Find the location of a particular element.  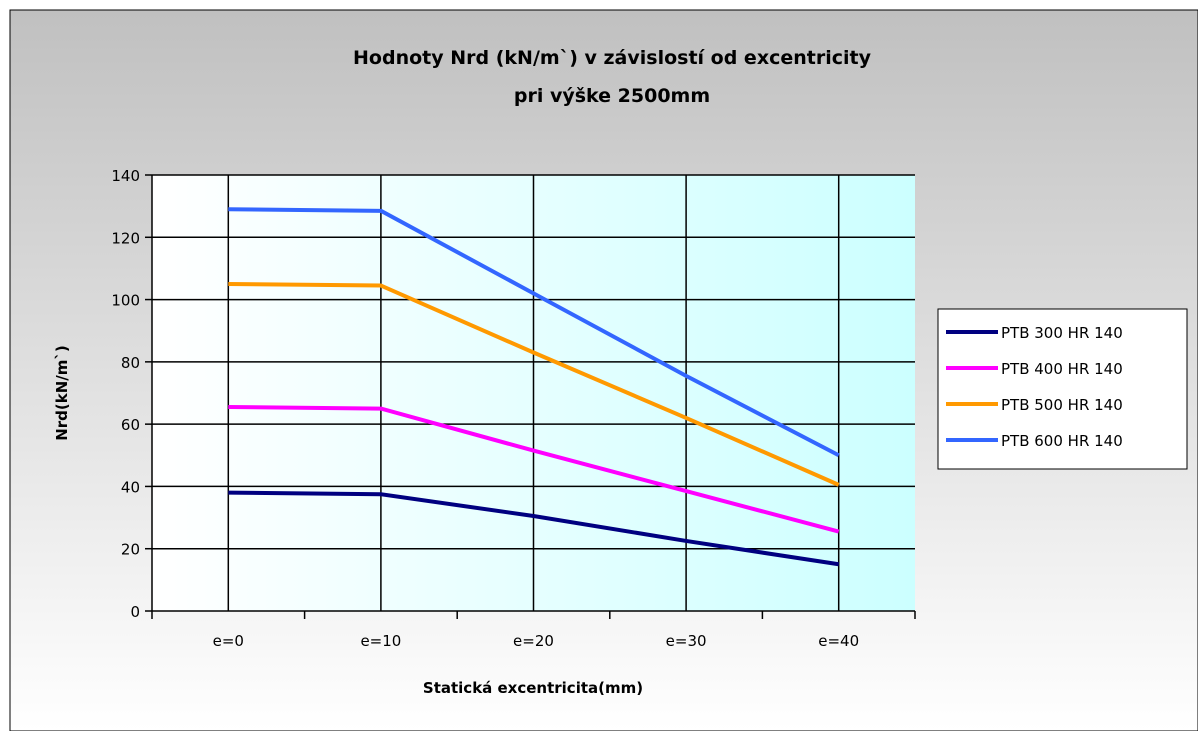

y-tick-label: 60 is located at coordinates (130, 425).